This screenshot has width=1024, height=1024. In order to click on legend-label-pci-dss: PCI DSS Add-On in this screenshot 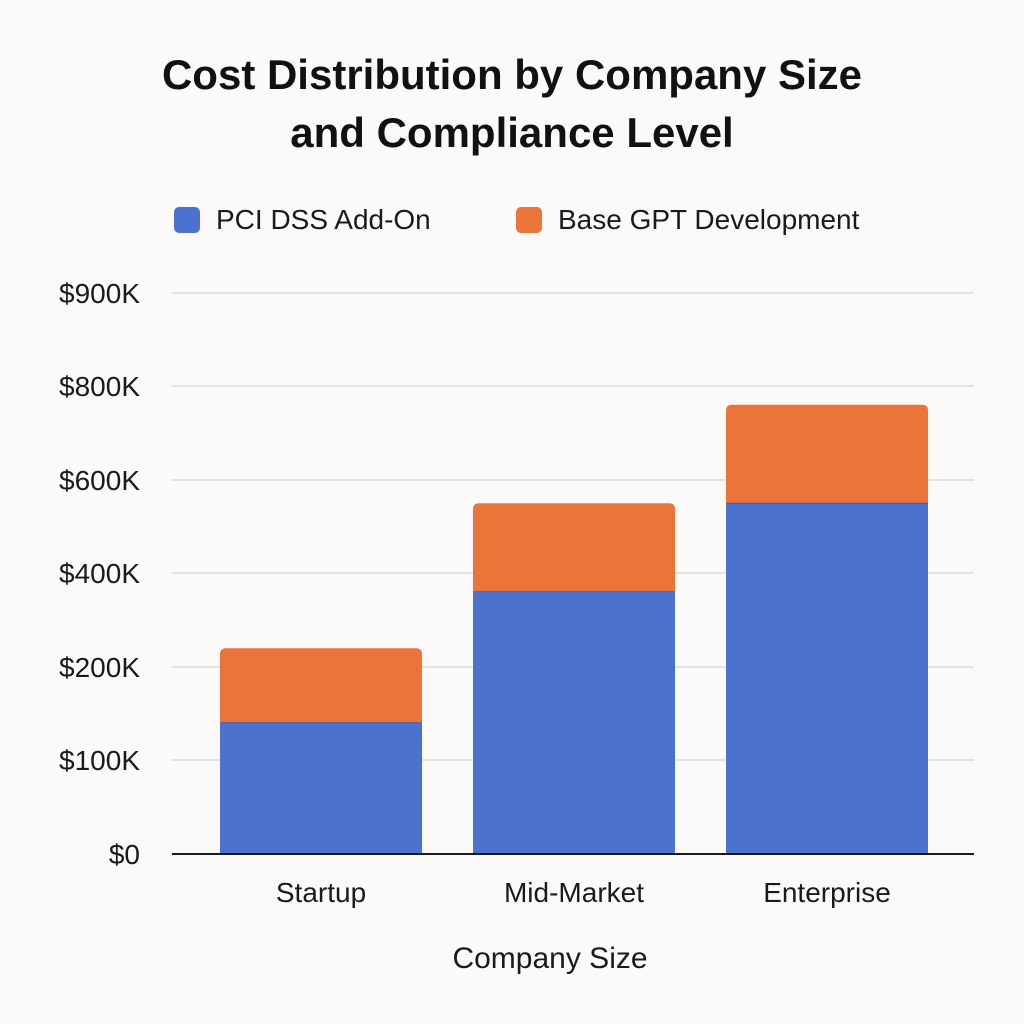, I will do `click(323, 219)`.